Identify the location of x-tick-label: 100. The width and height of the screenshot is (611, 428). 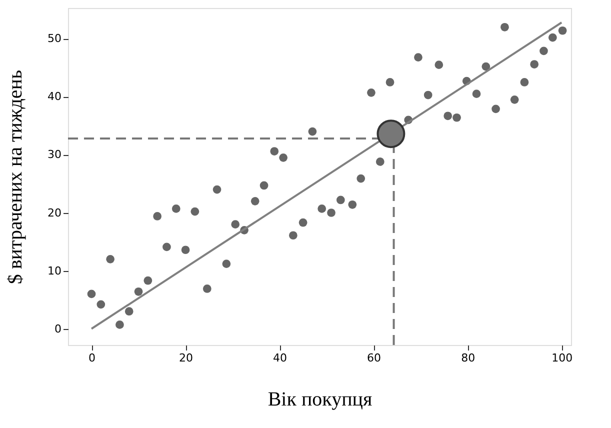
(562, 358).